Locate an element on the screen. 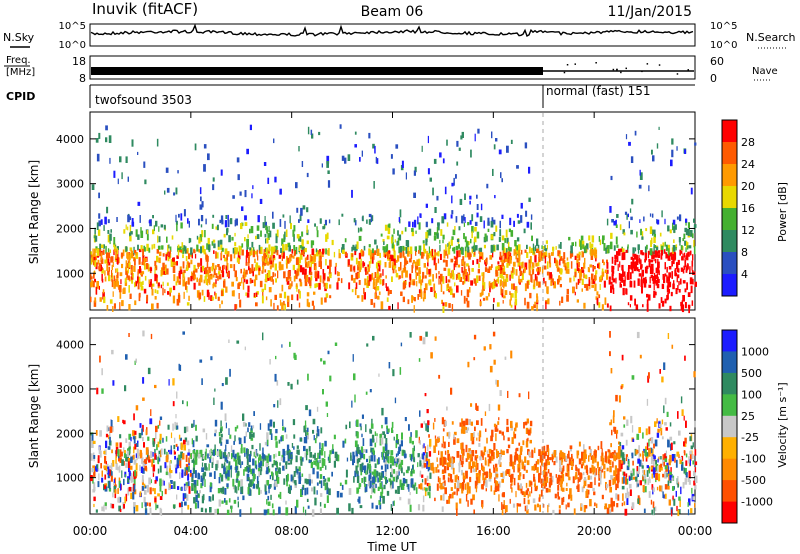 This screenshot has height=554, width=800. freq-left-tick-top: 18 is located at coordinates (79, 61).